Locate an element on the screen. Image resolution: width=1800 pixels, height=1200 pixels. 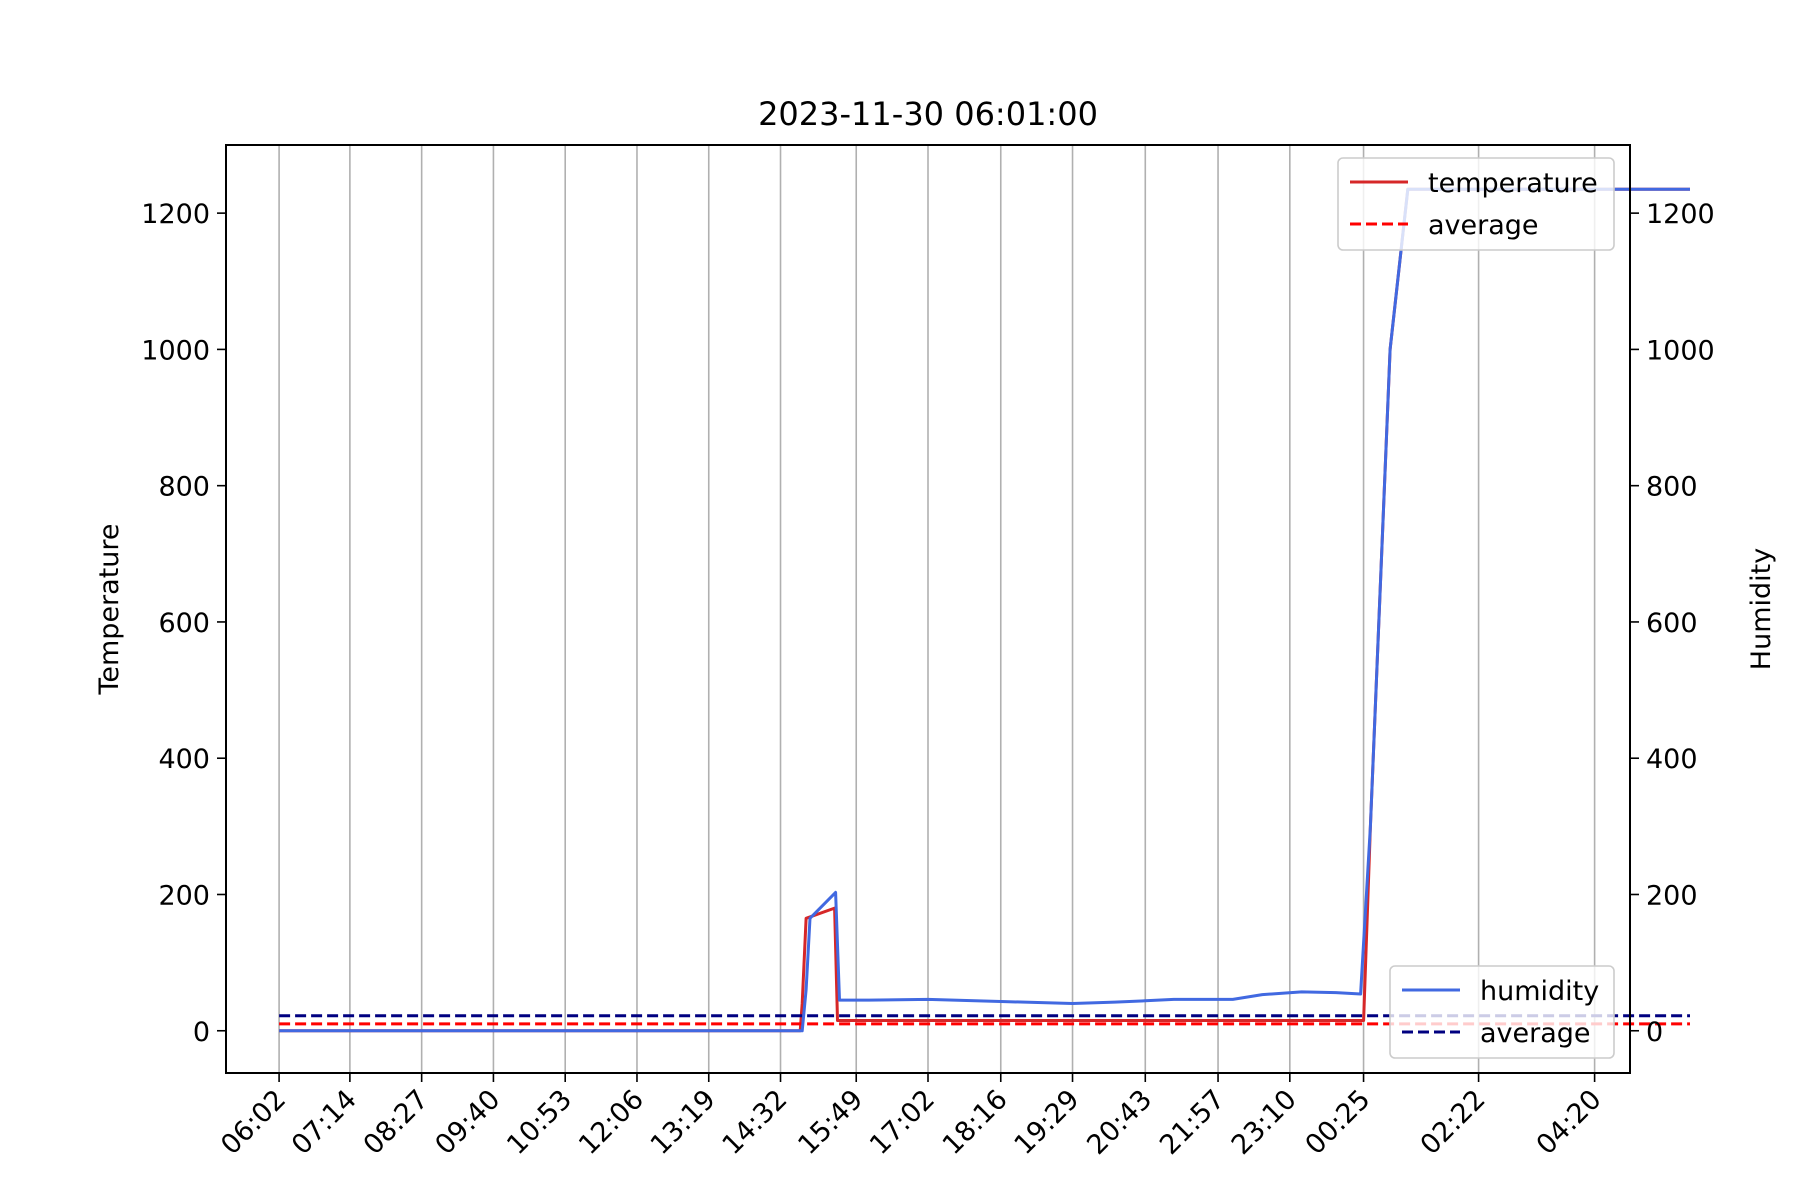
legend-label: temperature is located at coordinates (1513, 183).